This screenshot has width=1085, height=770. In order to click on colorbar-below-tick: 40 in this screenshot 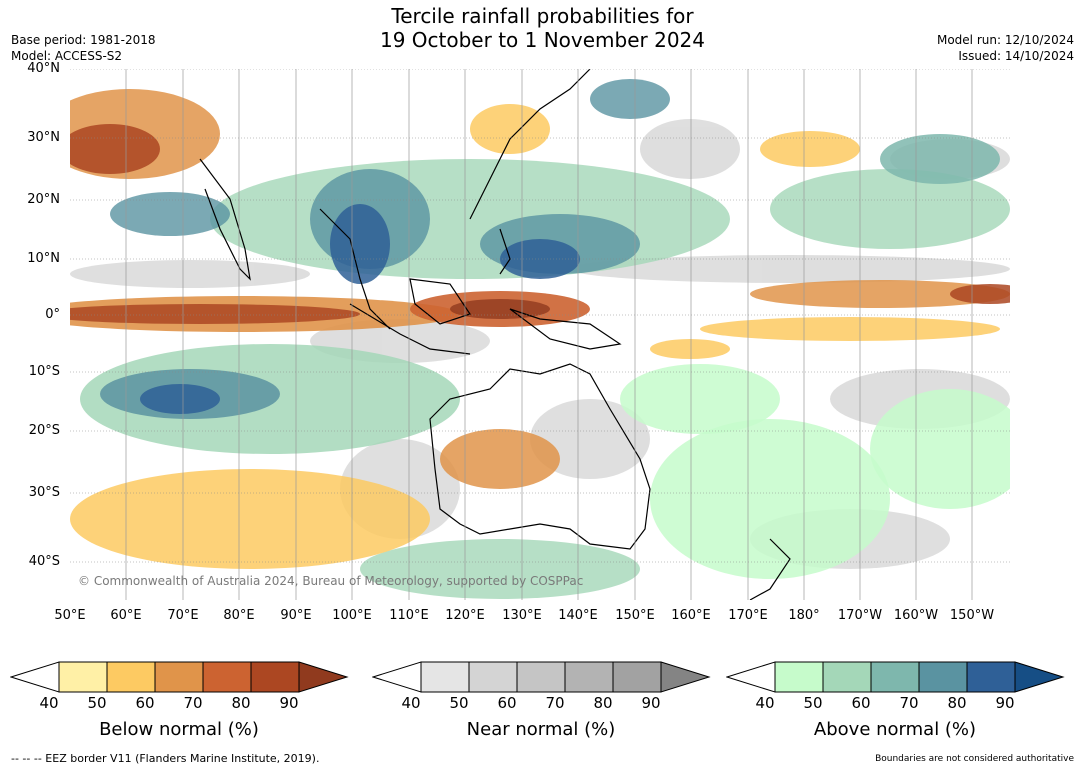, I will do `click(49, 703)`.